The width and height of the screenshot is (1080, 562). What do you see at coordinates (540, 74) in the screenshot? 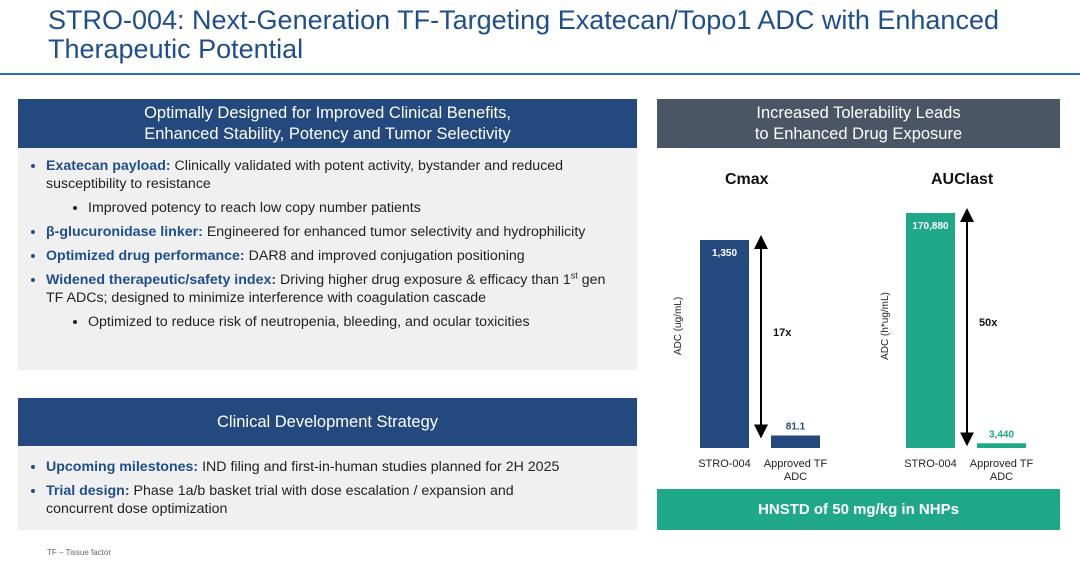
I see `title-rule` at bounding box center [540, 74].